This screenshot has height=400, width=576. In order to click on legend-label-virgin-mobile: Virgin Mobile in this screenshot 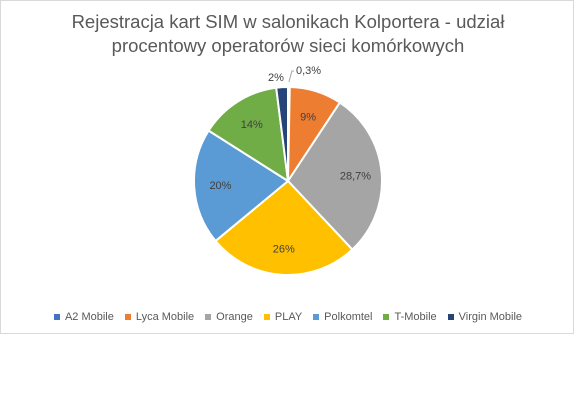, I will do `click(490, 317)`.